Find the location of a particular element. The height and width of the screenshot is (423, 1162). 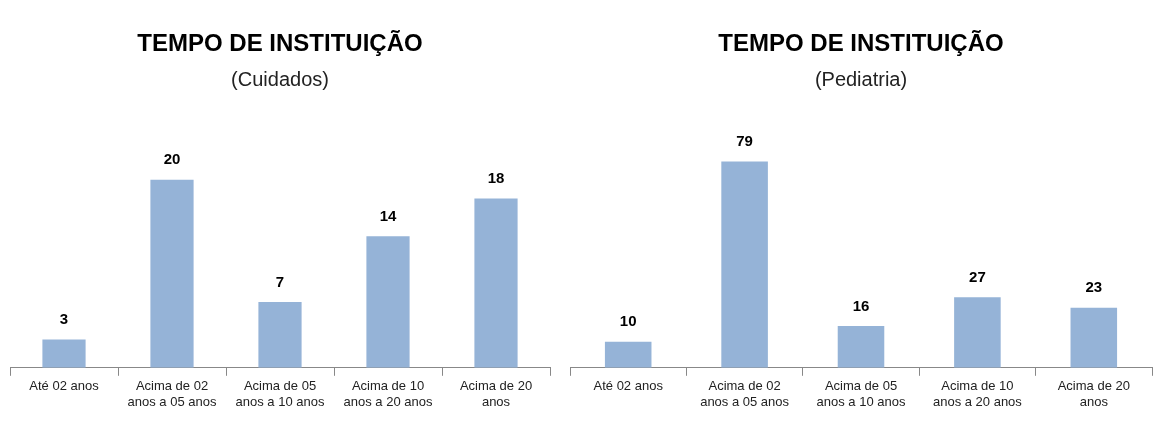

data-label: 3 is located at coordinates (64, 319).